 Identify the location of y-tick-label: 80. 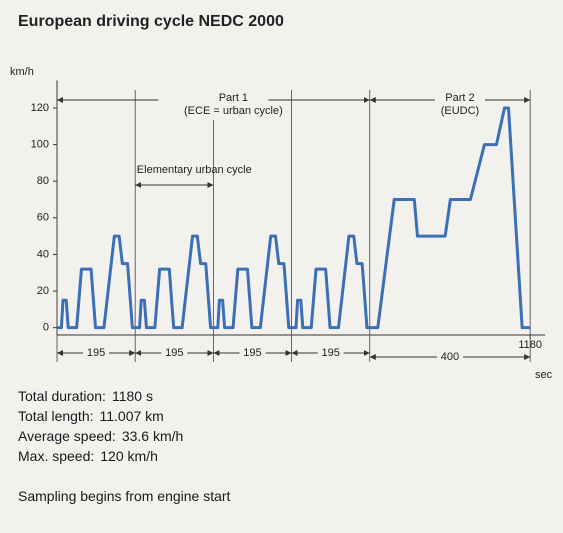
(43, 181).